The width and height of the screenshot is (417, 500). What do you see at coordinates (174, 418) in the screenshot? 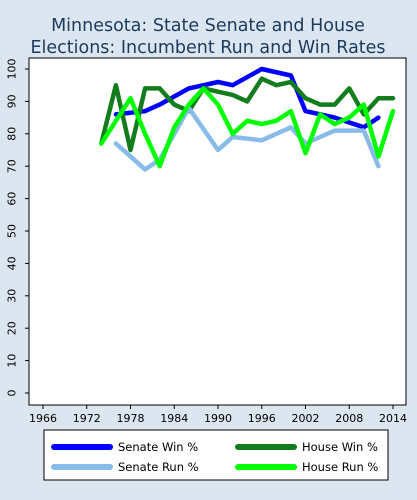
I see `x-tick-label: 1984` at bounding box center [174, 418].